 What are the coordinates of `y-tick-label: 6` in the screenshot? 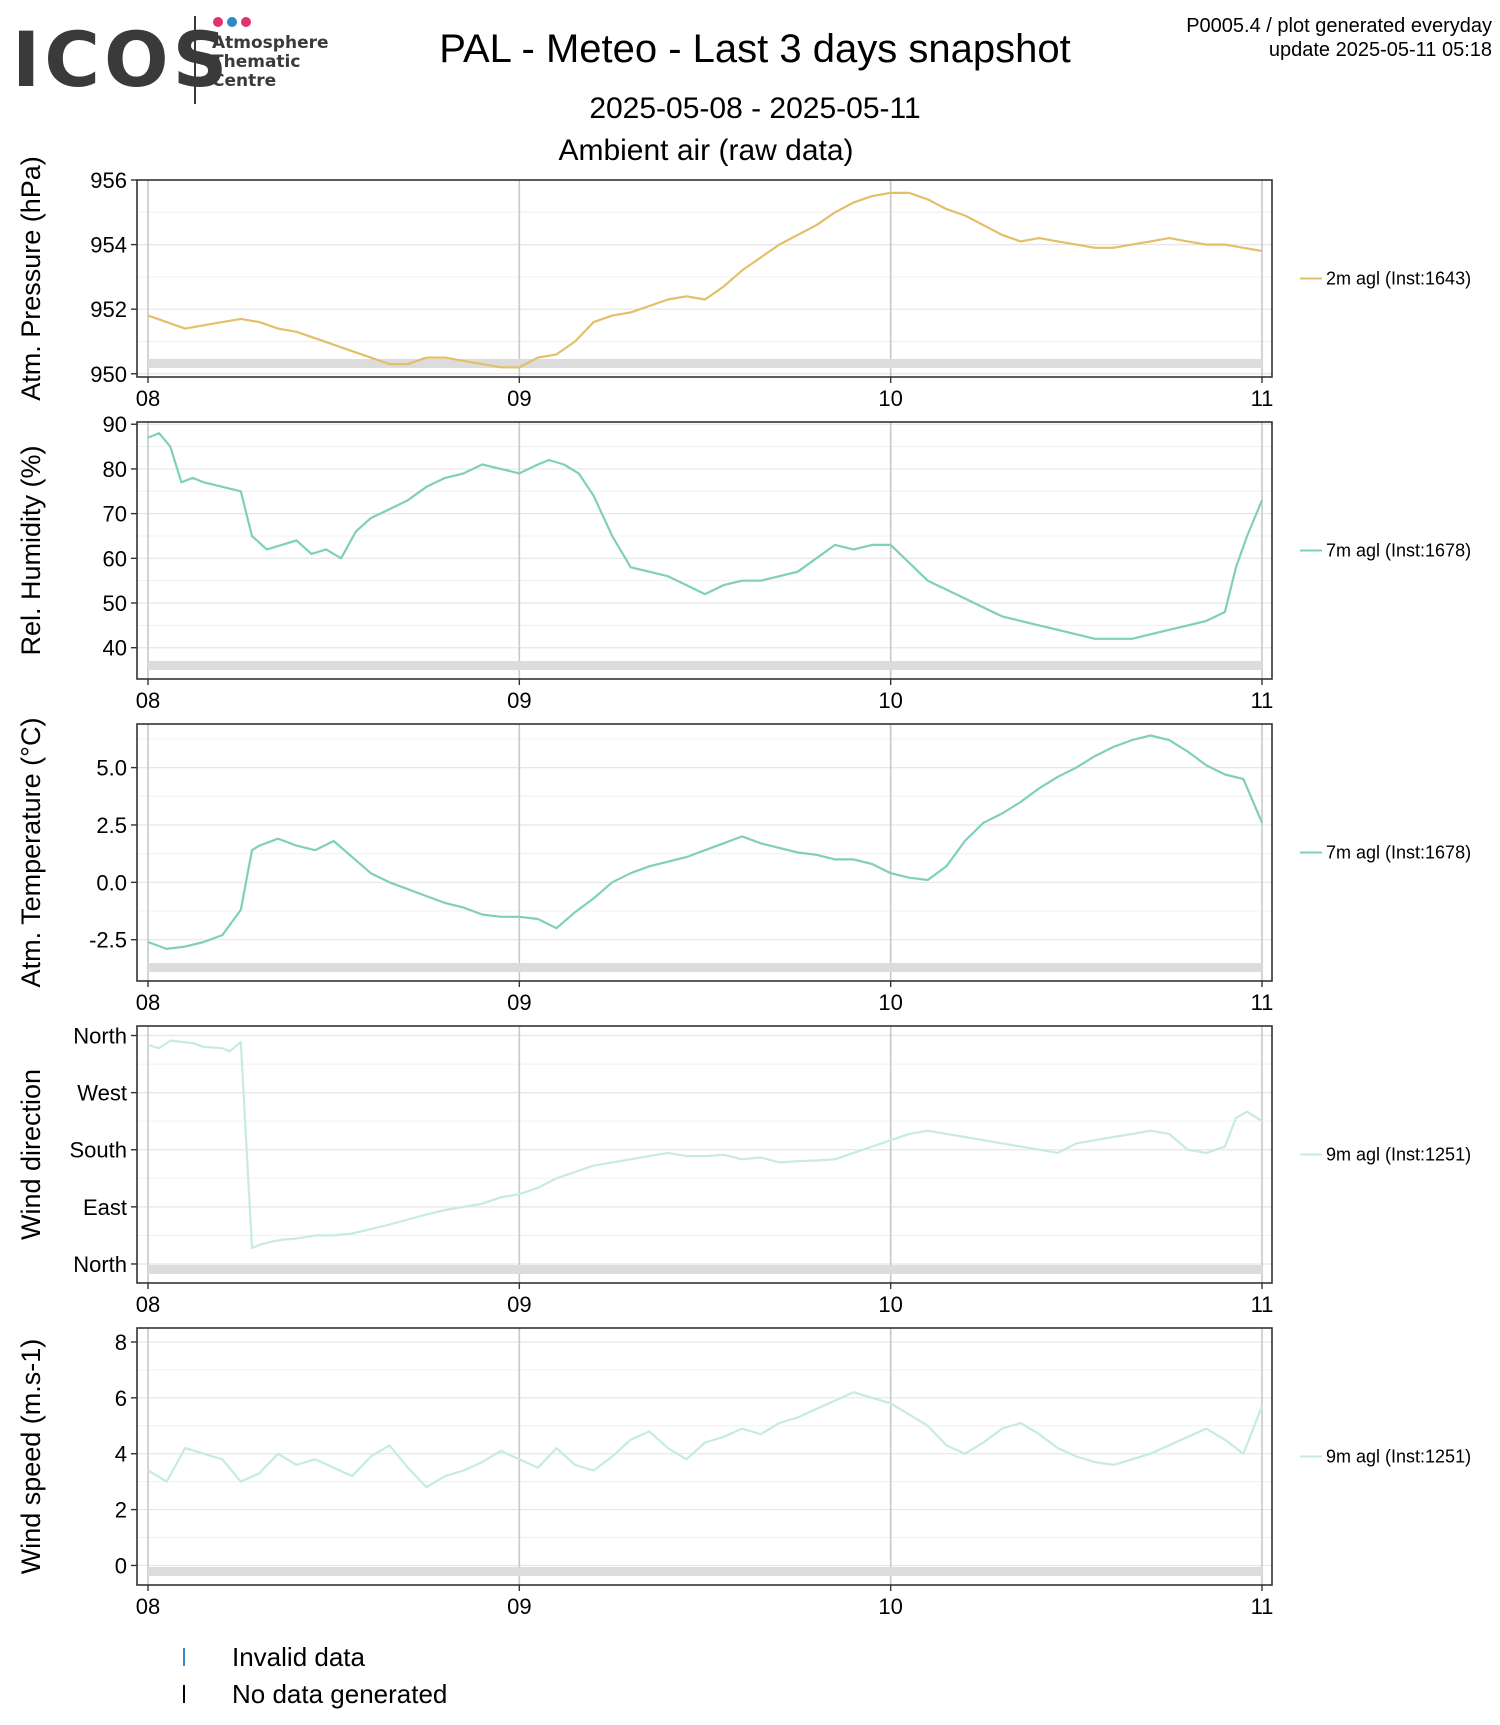 It's located at (121, 1398).